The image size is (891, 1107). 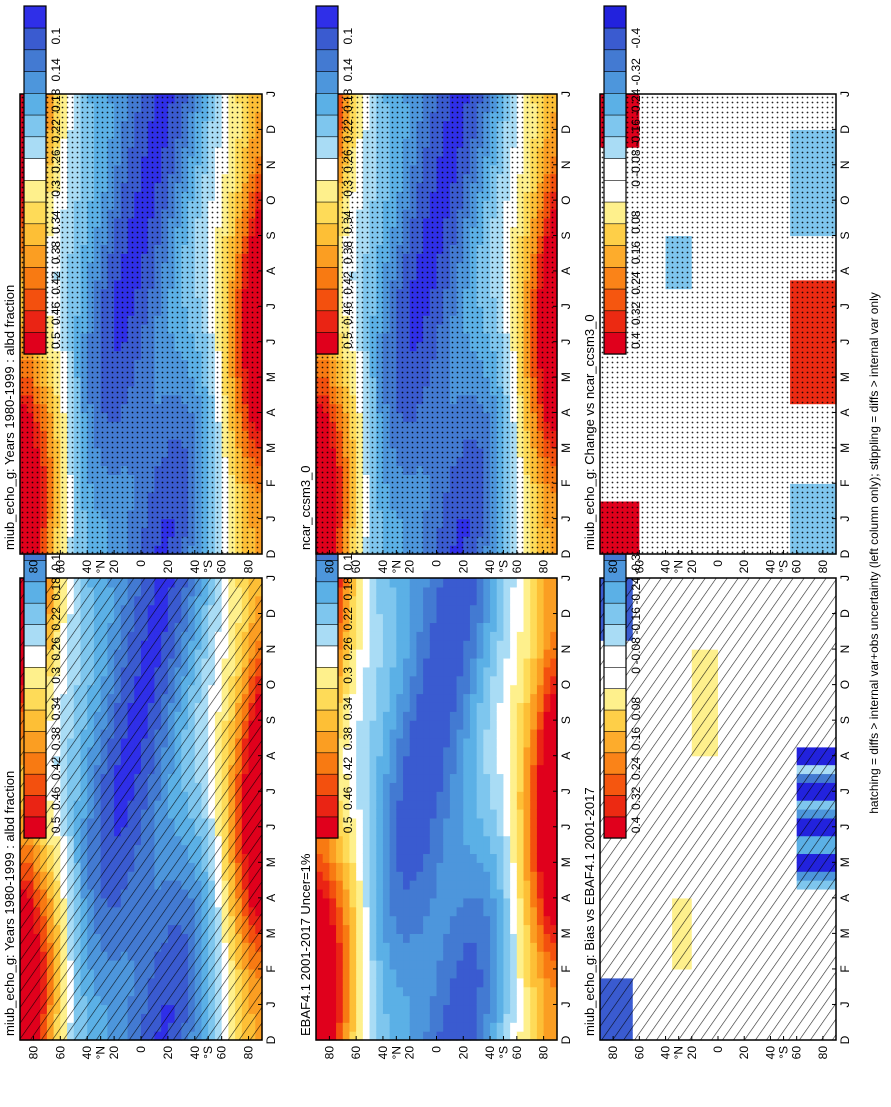 I want to click on colorbar-label: 0.26, so click(x=56, y=649).